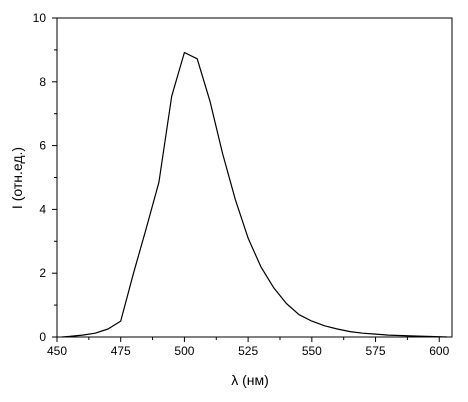 This screenshot has width=468, height=402. What do you see at coordinates (312, 351) in the screenshot?
I see `x-tick-label: 550` at bounding box center [312, 351].